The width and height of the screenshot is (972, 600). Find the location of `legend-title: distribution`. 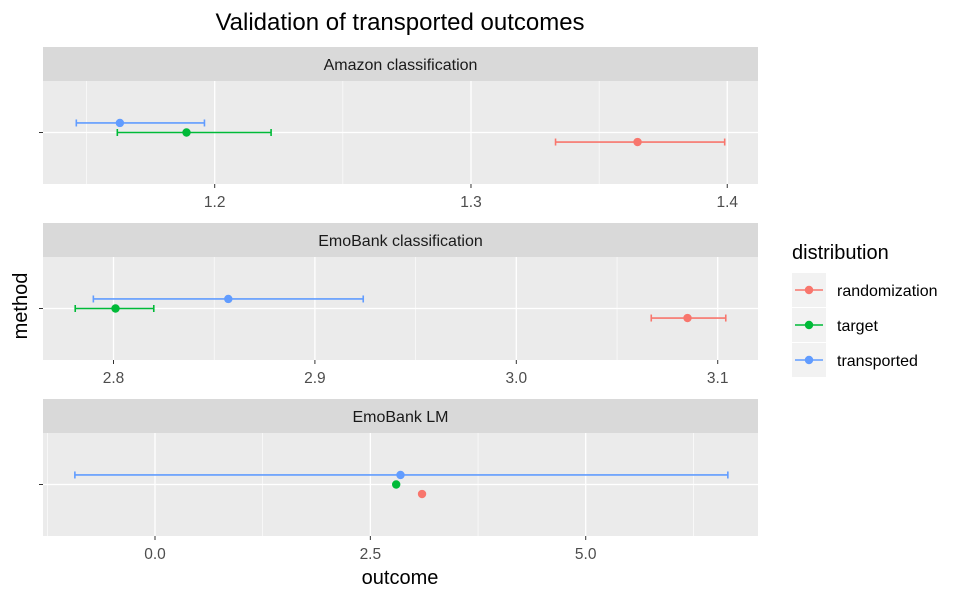

legend-title: distribution is located at coordinates (840, 253).